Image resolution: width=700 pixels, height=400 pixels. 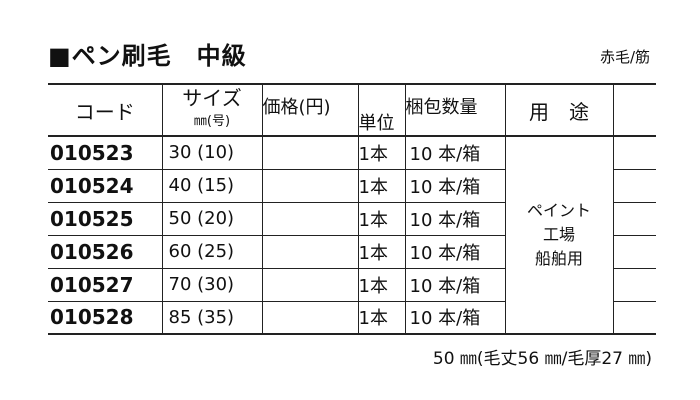 What do you see at coordinates (624, 57) in the screenshot?
I see `bristle-type: 赤毛/筋` at bounding box center [624, 57].